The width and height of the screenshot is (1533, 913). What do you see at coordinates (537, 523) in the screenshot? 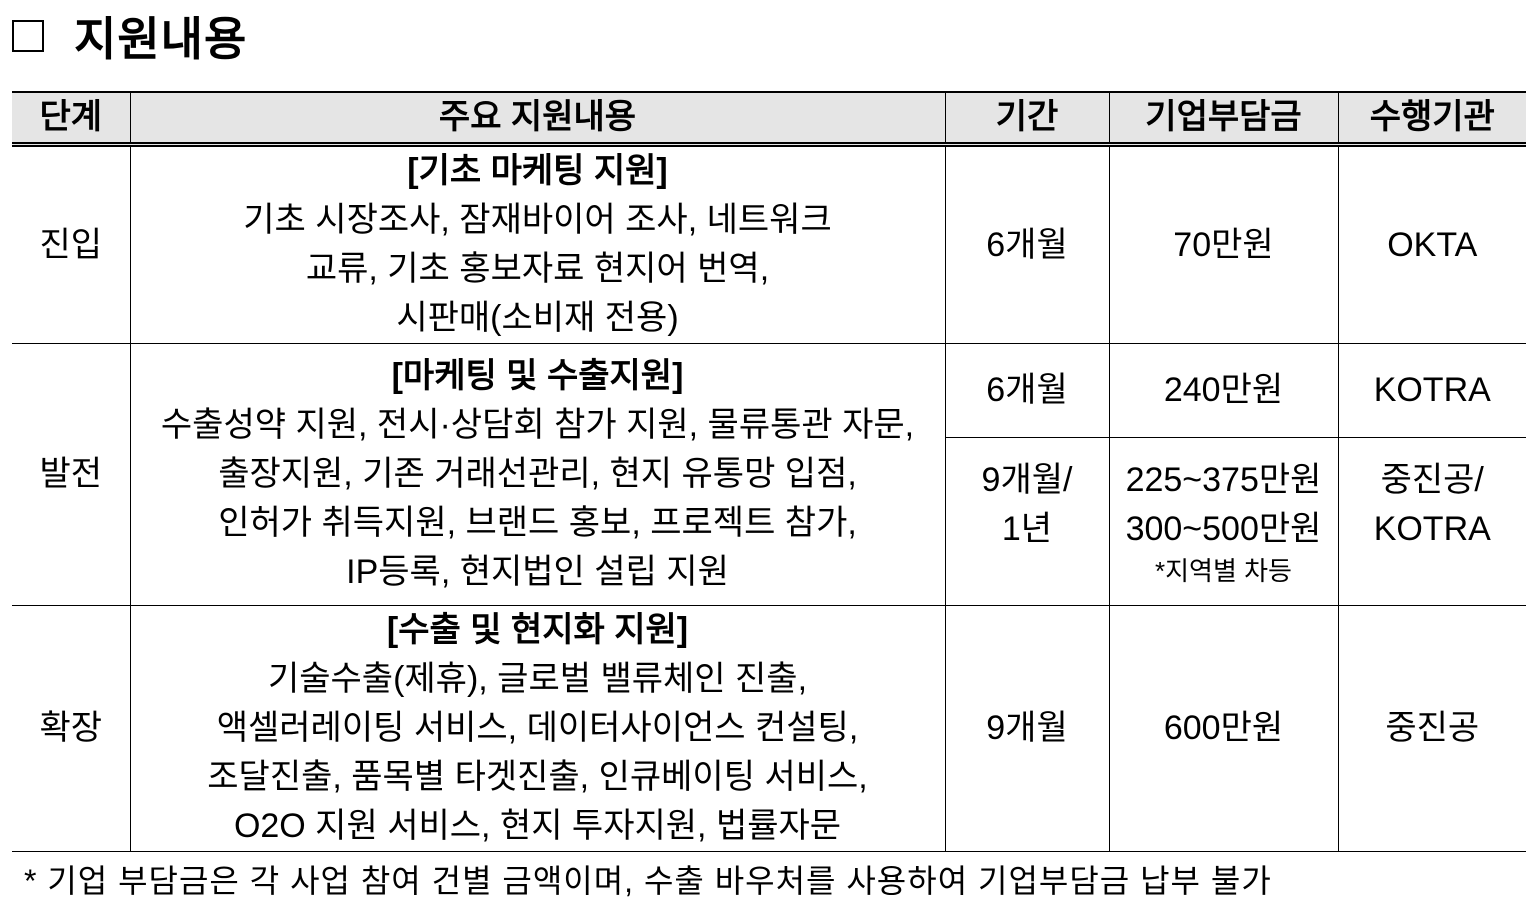
I see `content-line: 인허가 취득지원, 브랜드 홍보, 프로젝트 참가,` at bounding box center [537, 523].